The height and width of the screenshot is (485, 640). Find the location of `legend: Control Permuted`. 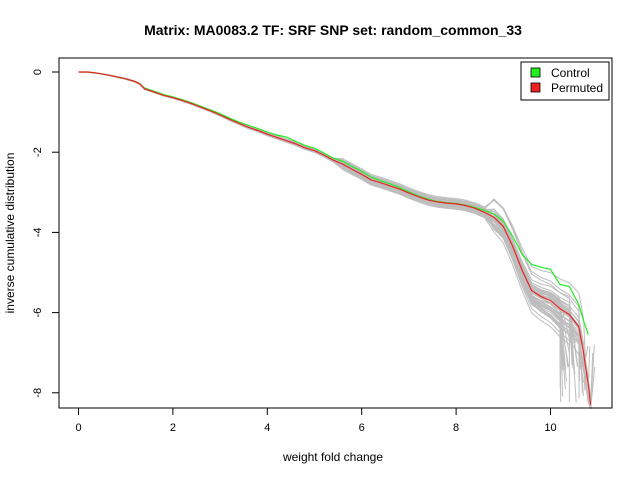

legend: Control Permuted is located at coordinates (565, 81).